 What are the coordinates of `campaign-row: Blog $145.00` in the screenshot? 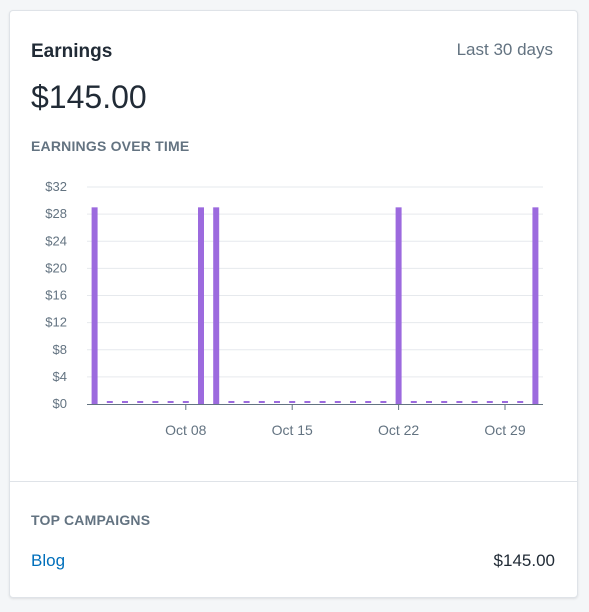 It's located at (293, 563).